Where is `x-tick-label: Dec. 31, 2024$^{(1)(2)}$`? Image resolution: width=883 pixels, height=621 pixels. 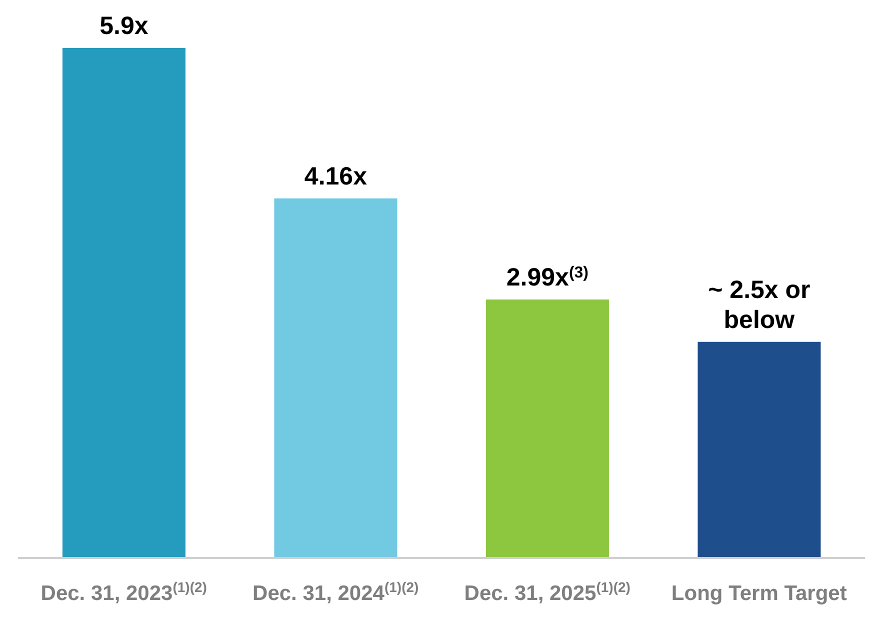
x-tick-label: Dec. 31, 2024$^{(1)(2)}$ is located at coordinates (335, 592).